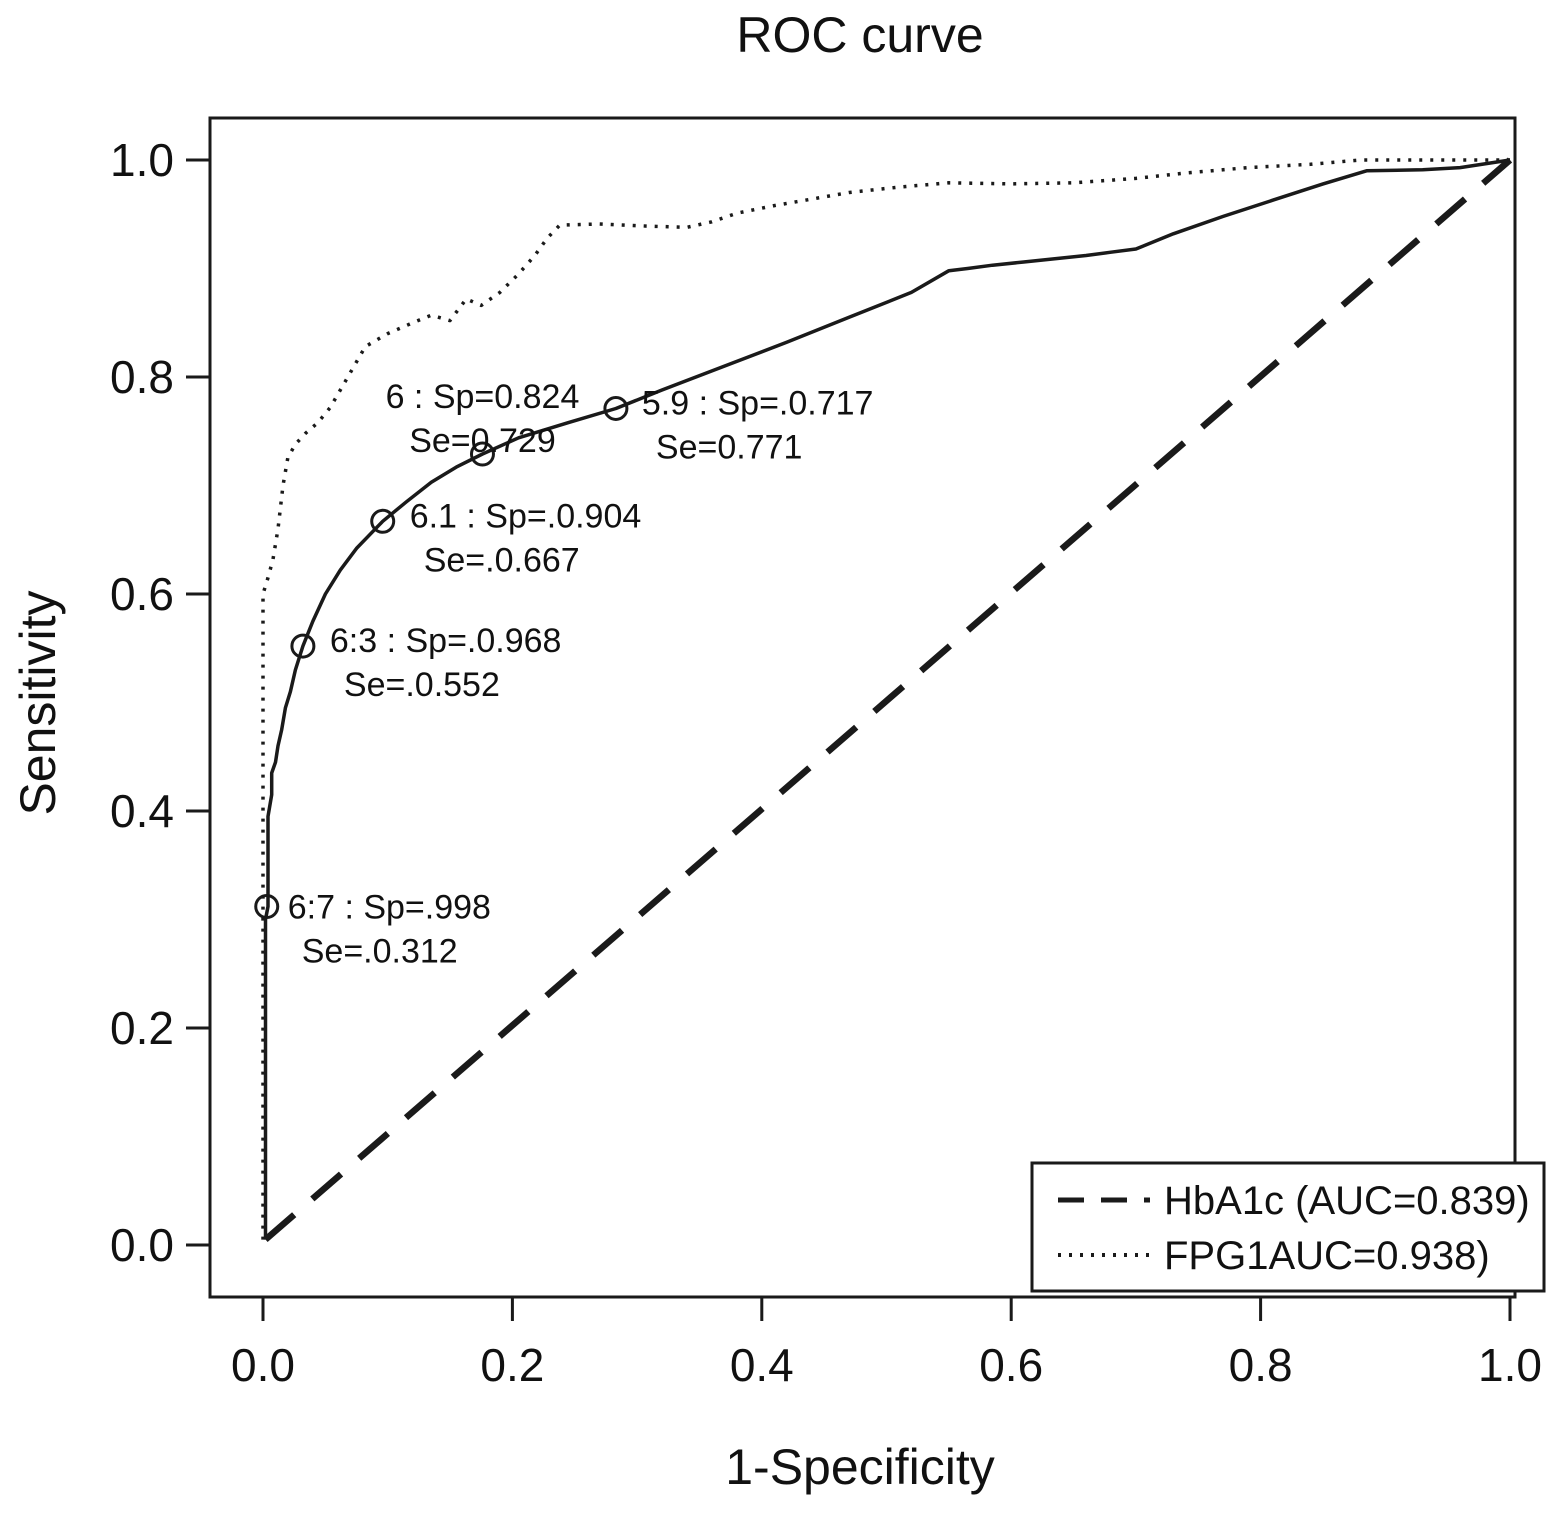 Image resolution: width=1557 pixels, height=1536 pixels. What do you see at coordinates (1261, 1365) in the screenshot?
I see `x-tick-label: 0.8` at bounding box center [1261, 1365].